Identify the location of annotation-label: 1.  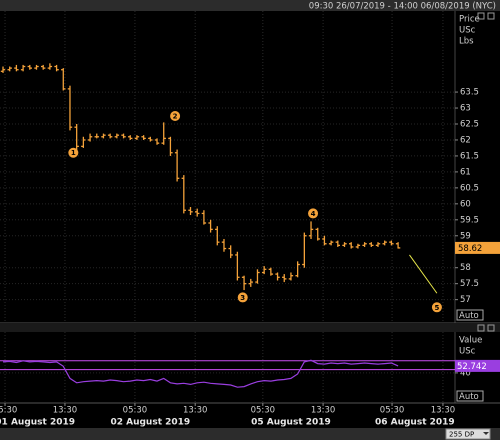
(73, 153).